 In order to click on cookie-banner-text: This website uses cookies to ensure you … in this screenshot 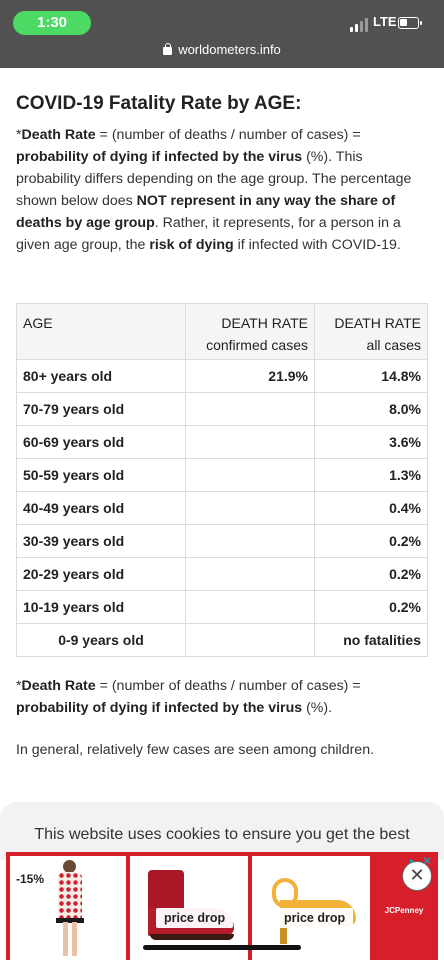, I will do `click(222, 834)`.